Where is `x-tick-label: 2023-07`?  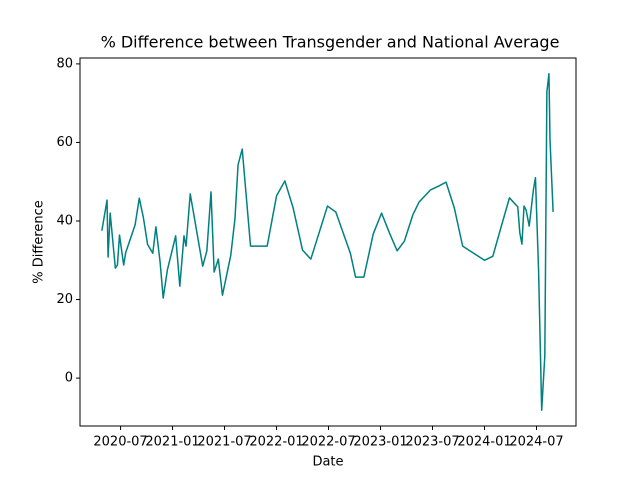
x-tick-label: 2023-07 is located at coordinates (432, 442).